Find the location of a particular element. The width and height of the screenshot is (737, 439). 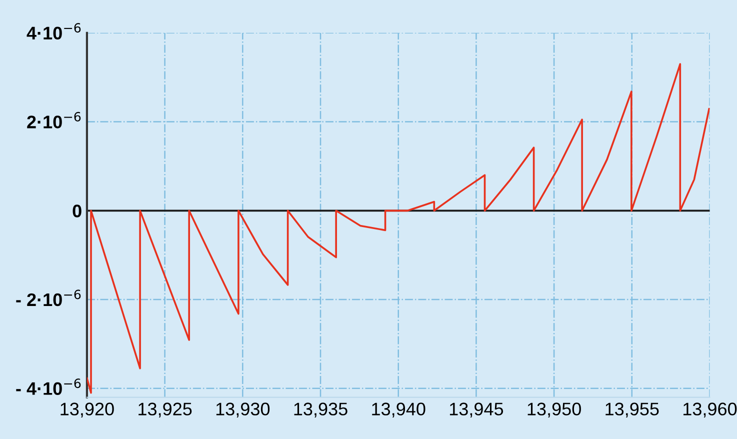

x-tick-label: 13,920 is located at coordinates (87, 410).